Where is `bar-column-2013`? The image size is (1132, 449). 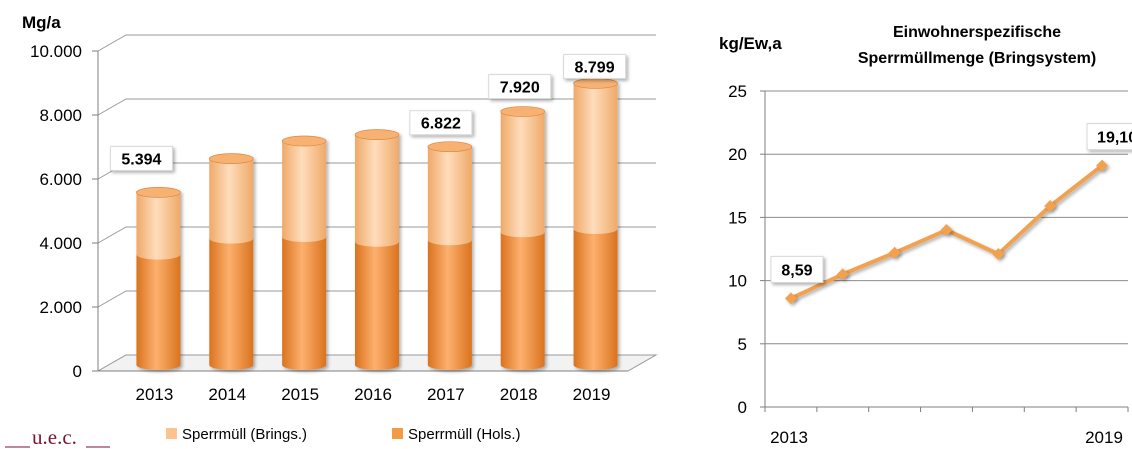 bar-column-2013 is located at coordinates (158, 278).